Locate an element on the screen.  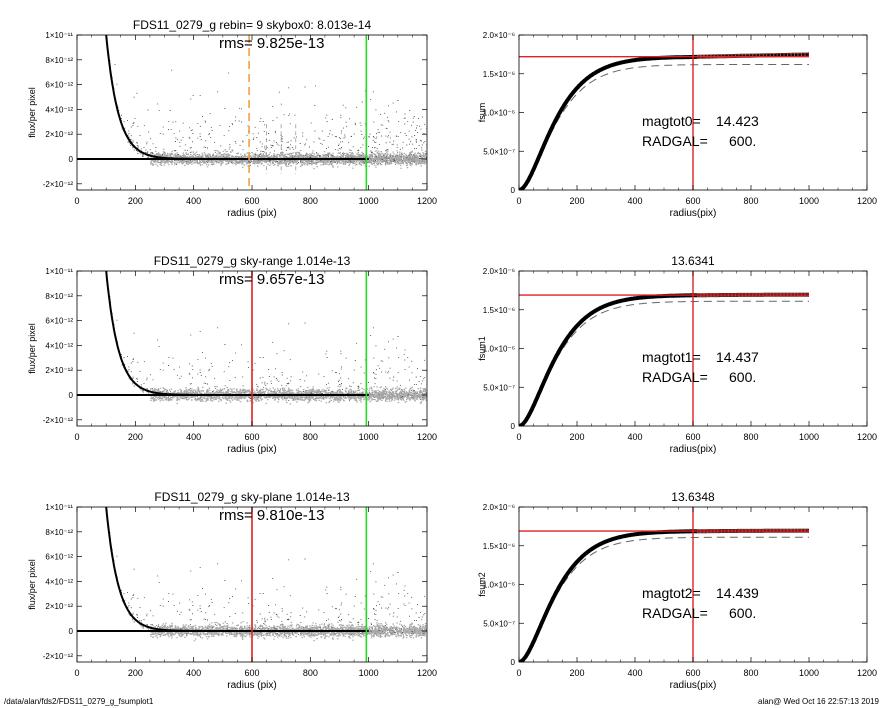
plot-frame is located at coordinates (252, 112).